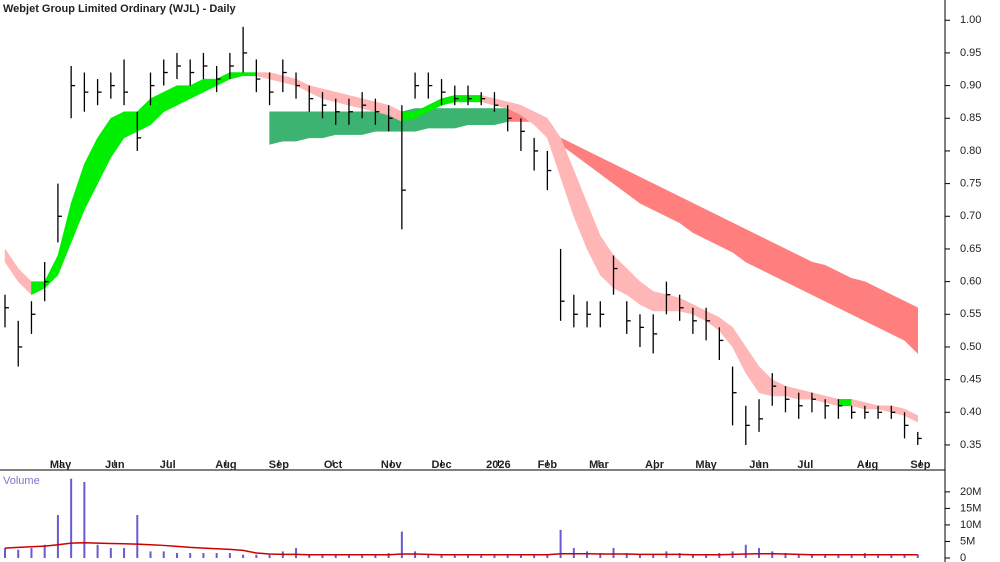 Image resolution: width=1000 pixels, height=562 pixels. Describe the element at coordinates (970, 20) in the screenshot. I see `y-tick-label: 1.00` at that location.